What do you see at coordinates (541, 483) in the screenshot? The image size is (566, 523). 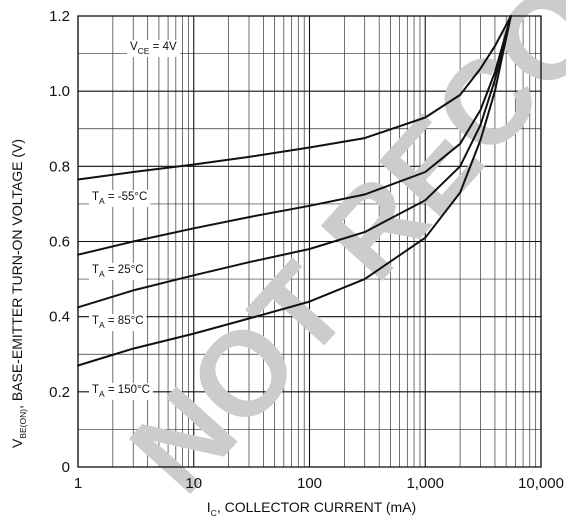 I see `x-tick-label: 10,000` at bounding box center [541, 483].